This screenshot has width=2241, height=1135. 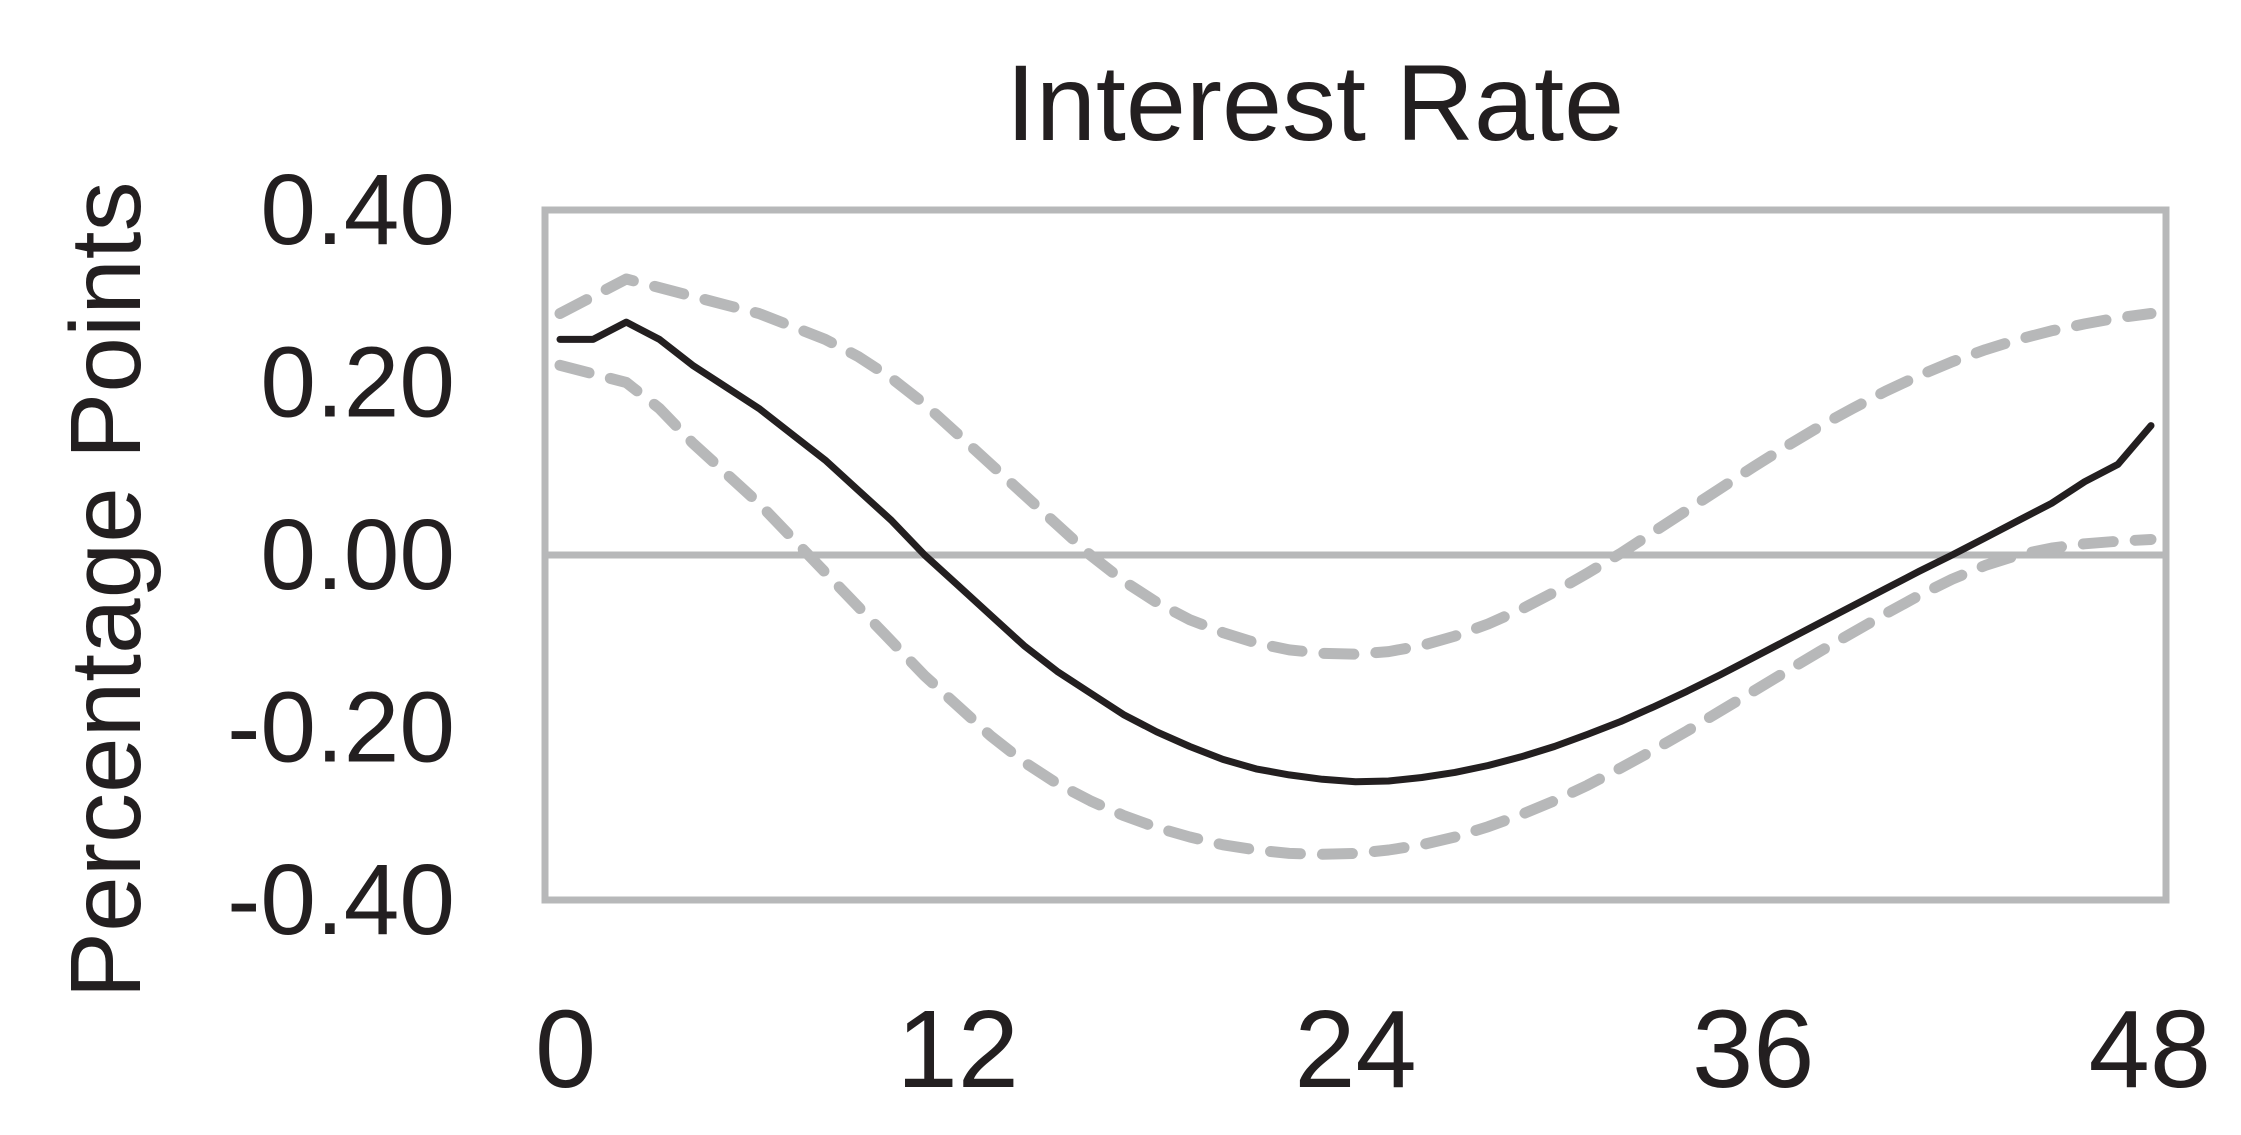 I want to click on x-tick-labels: 0 12 24 36 48, so click(x=1373, y=1049).